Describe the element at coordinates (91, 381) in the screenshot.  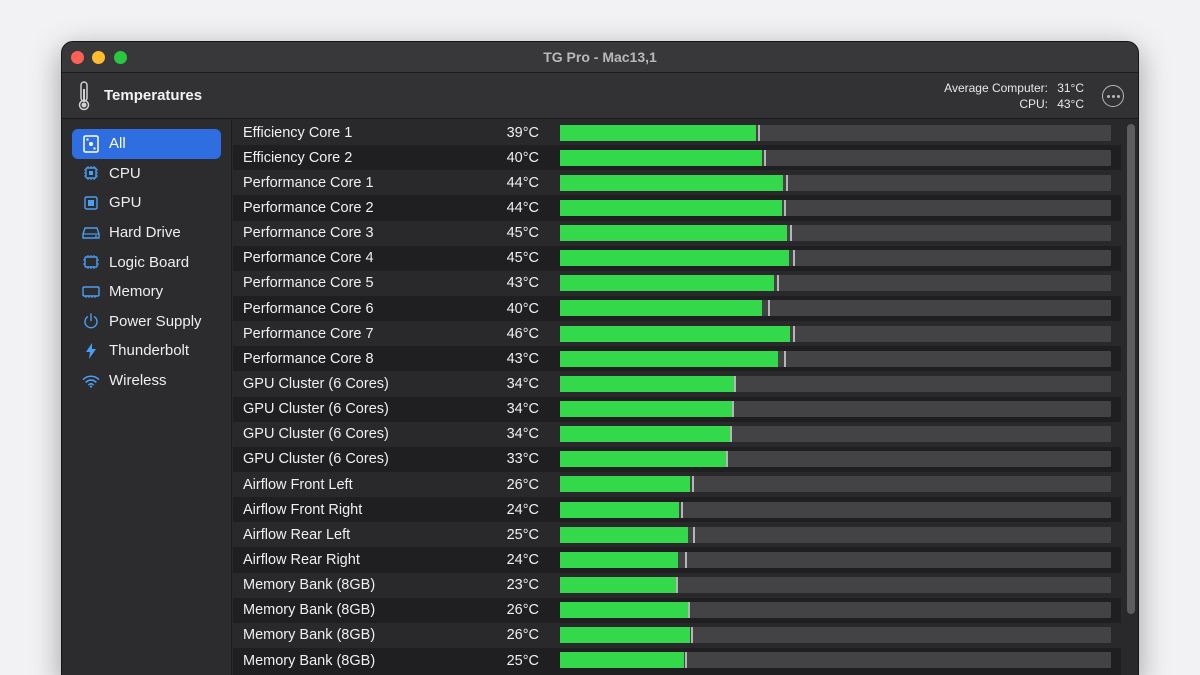
I see `wifi-icon` at that location.